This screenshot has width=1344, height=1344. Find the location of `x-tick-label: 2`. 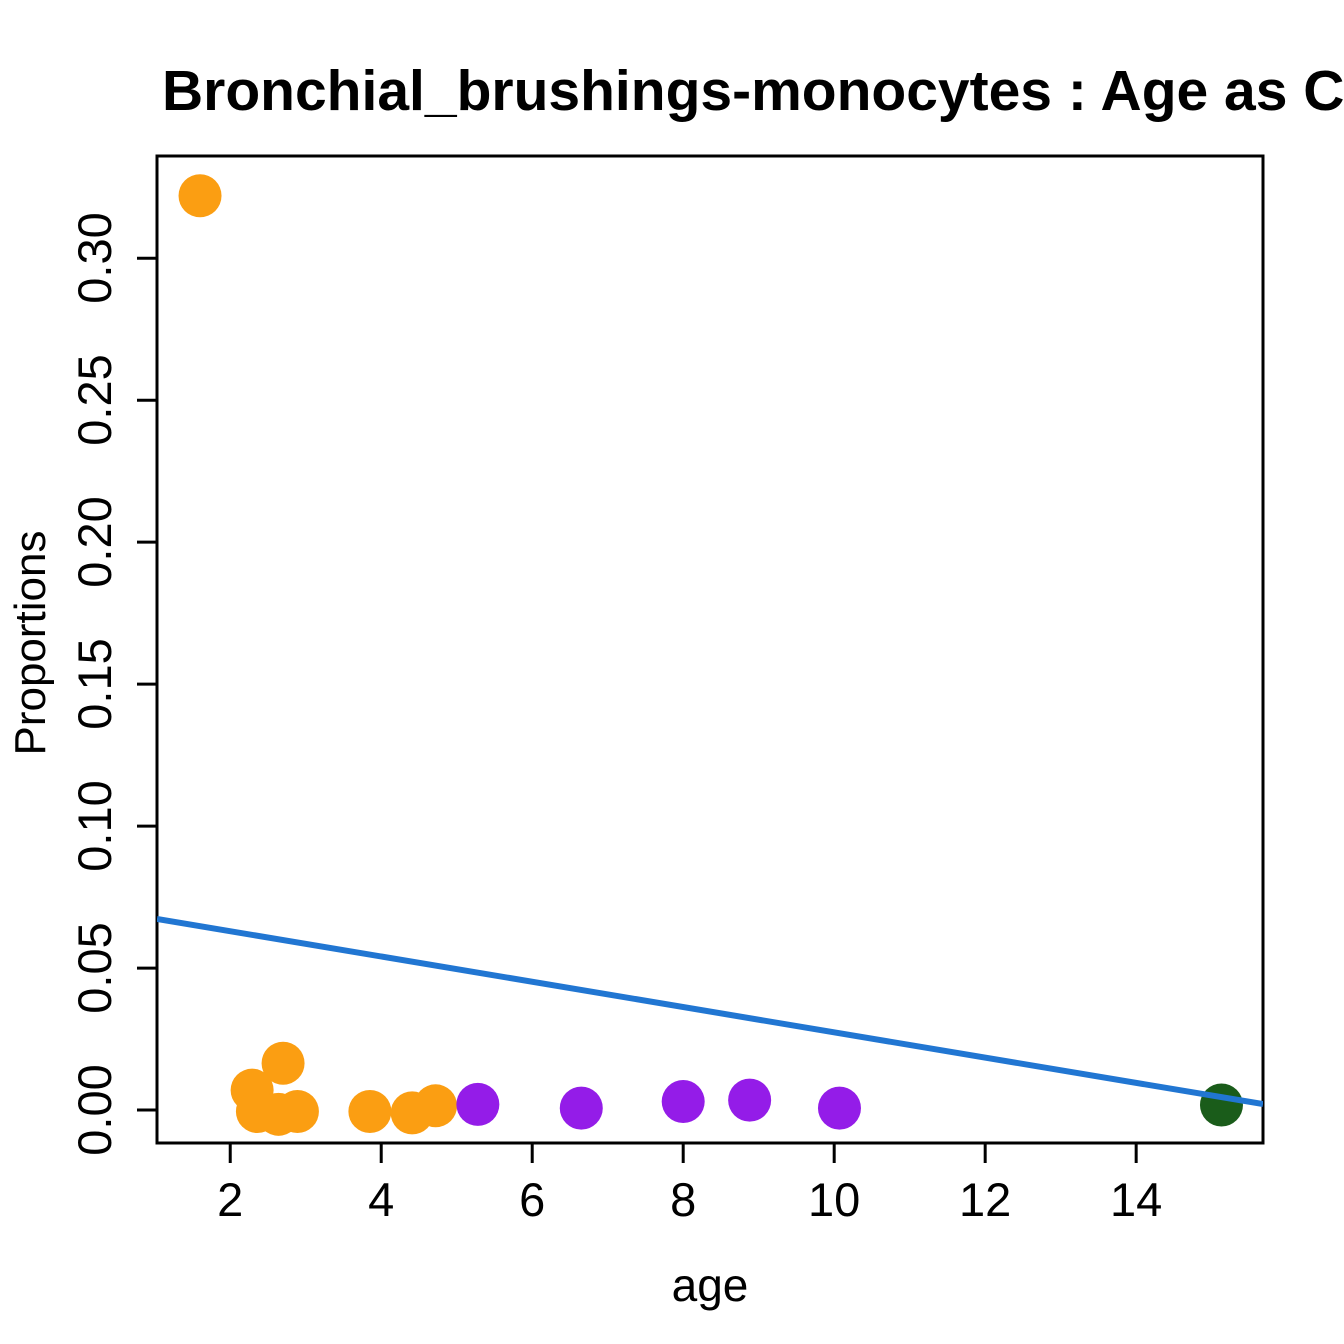

x-tick-label: 2 is located at coordinates (230, 1199).